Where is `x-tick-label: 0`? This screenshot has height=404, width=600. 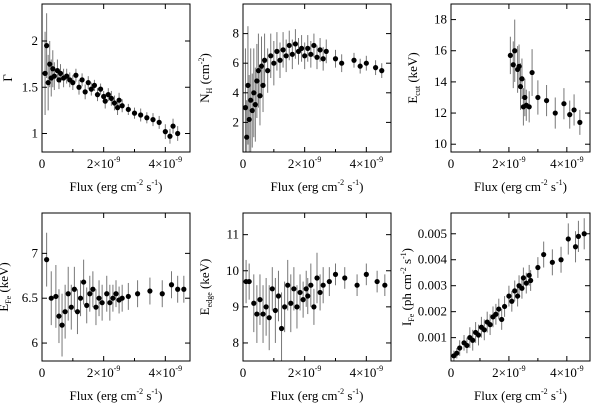 x-tick-label: 0 is located at coordinates (42, 372).